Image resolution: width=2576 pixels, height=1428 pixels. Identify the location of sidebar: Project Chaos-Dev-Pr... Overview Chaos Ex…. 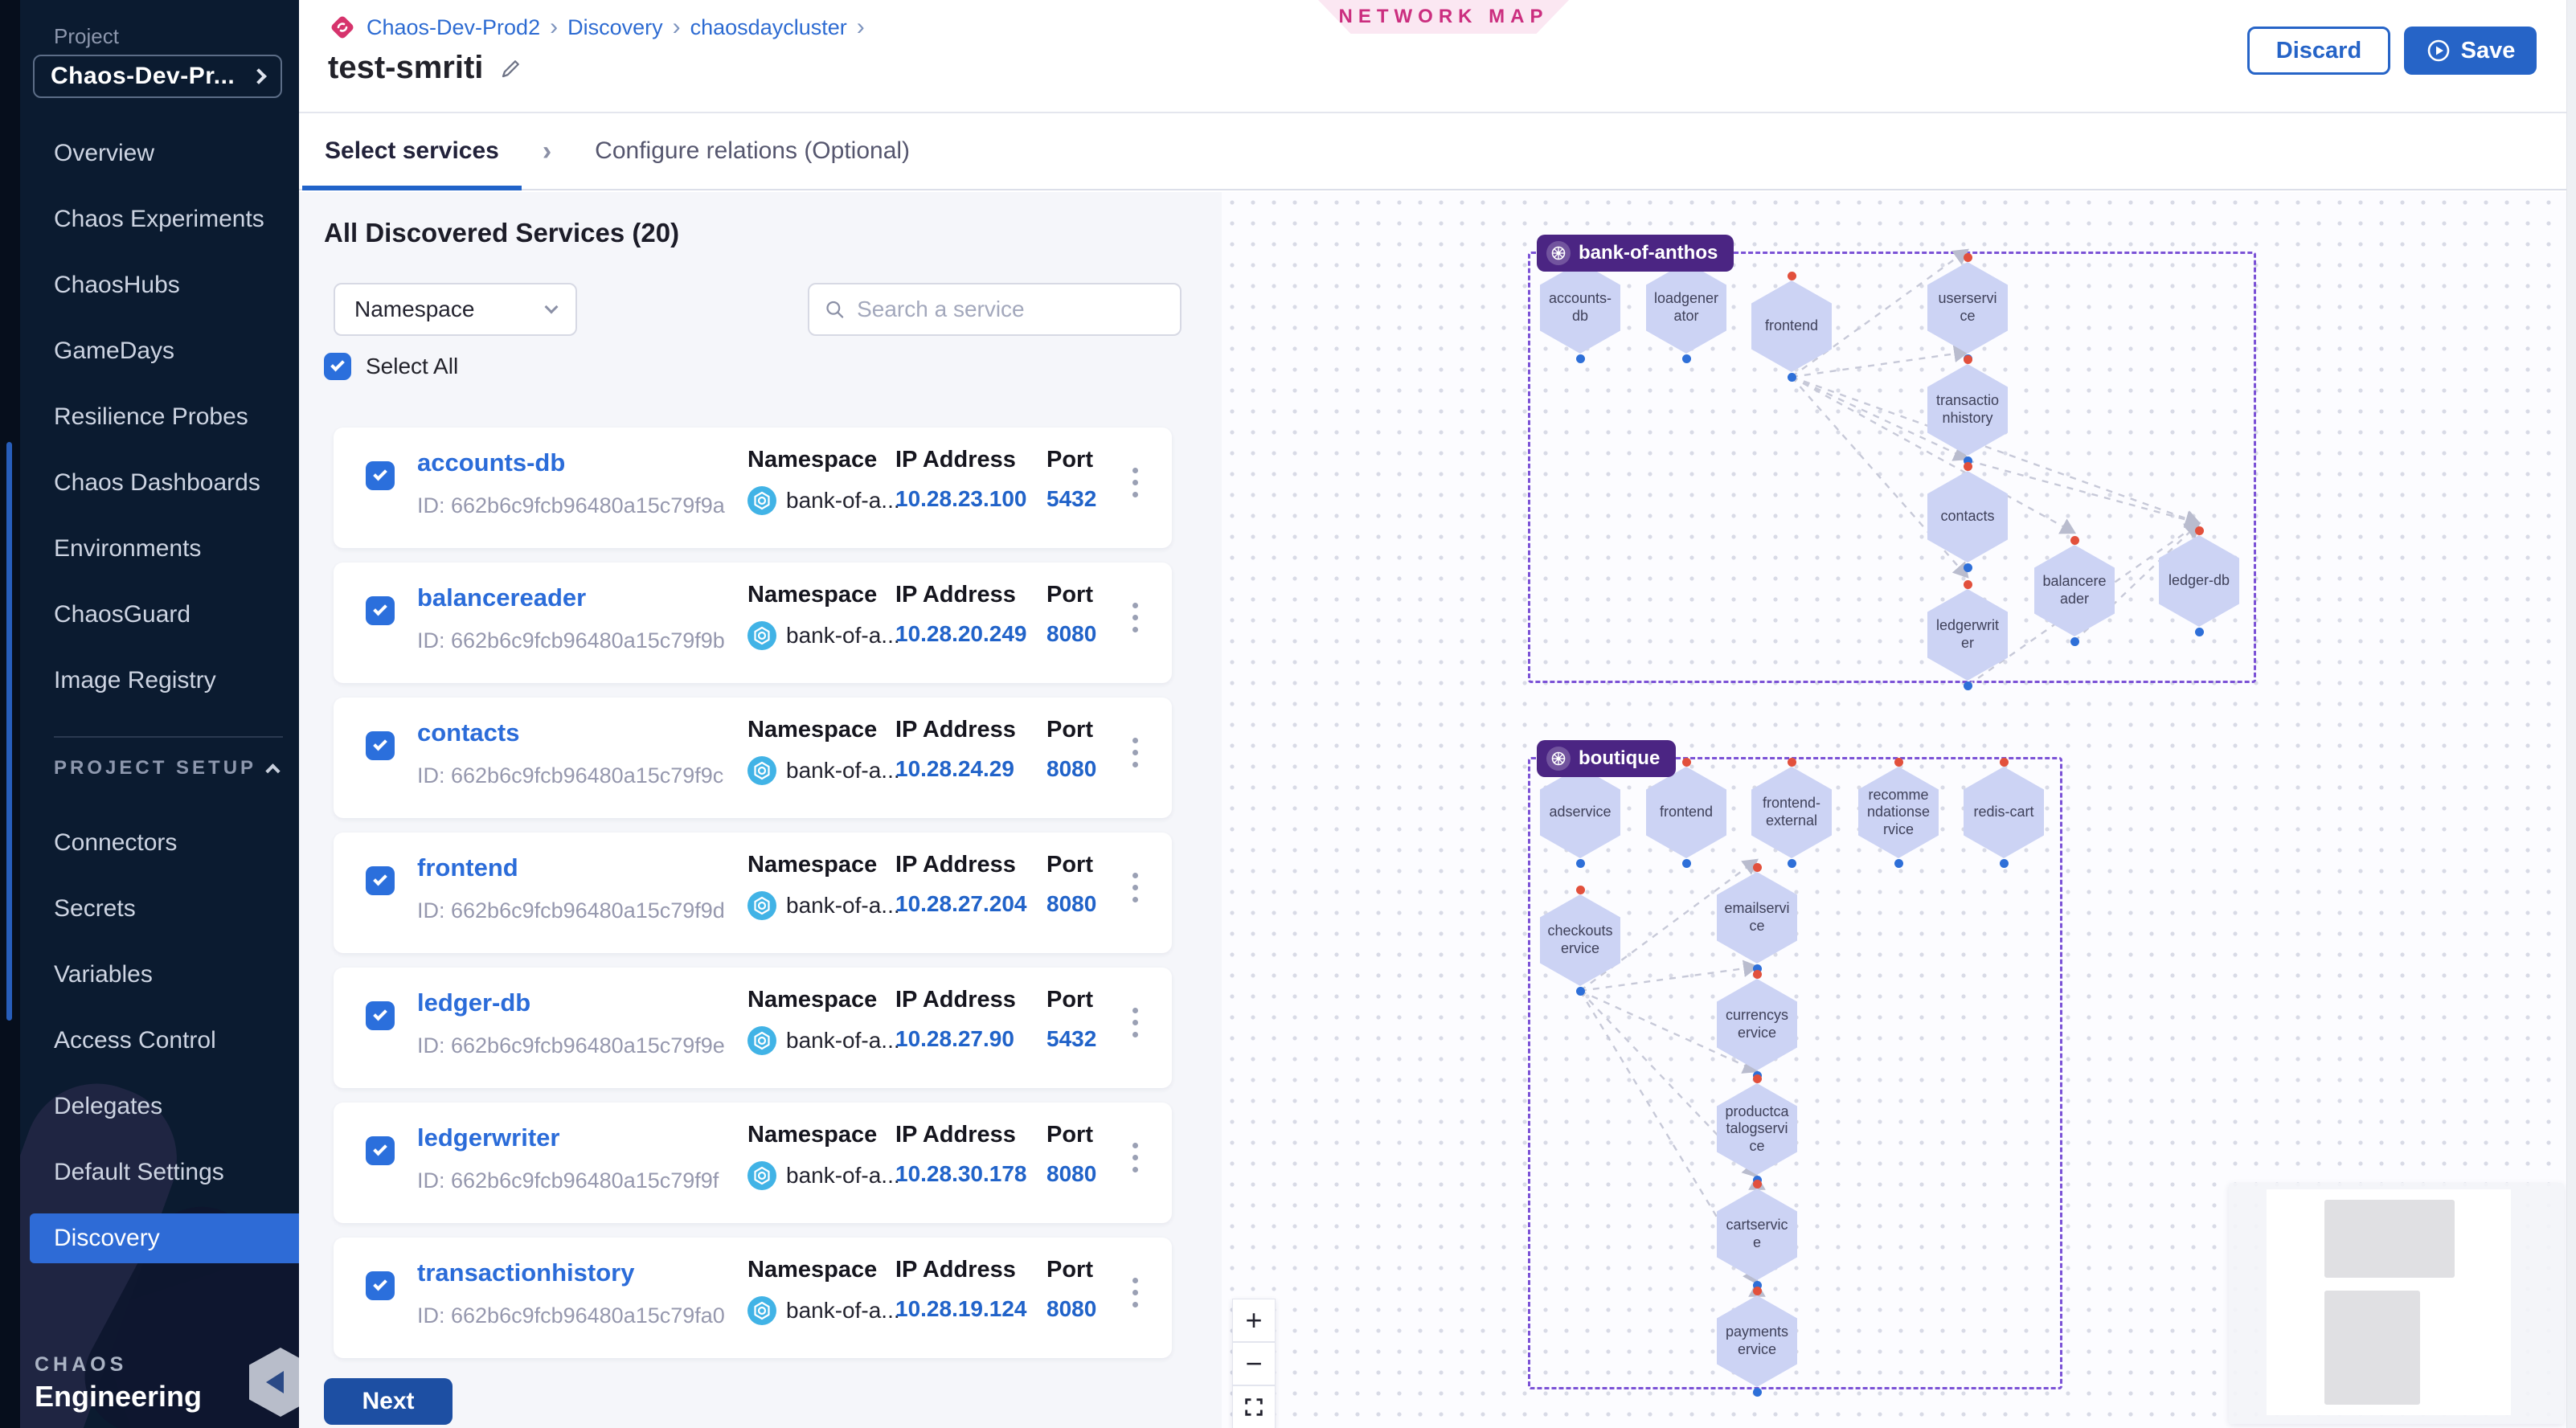
(159, 714).